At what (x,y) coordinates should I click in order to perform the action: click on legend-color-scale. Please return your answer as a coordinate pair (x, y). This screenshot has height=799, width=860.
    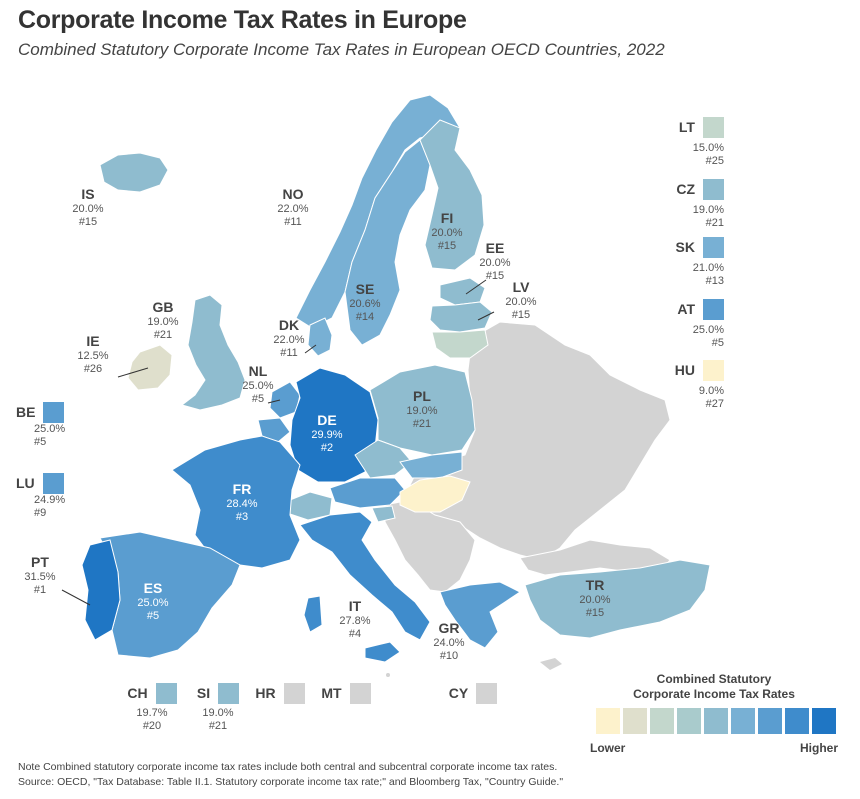
    Looking at the image, I should click on (716, 721).